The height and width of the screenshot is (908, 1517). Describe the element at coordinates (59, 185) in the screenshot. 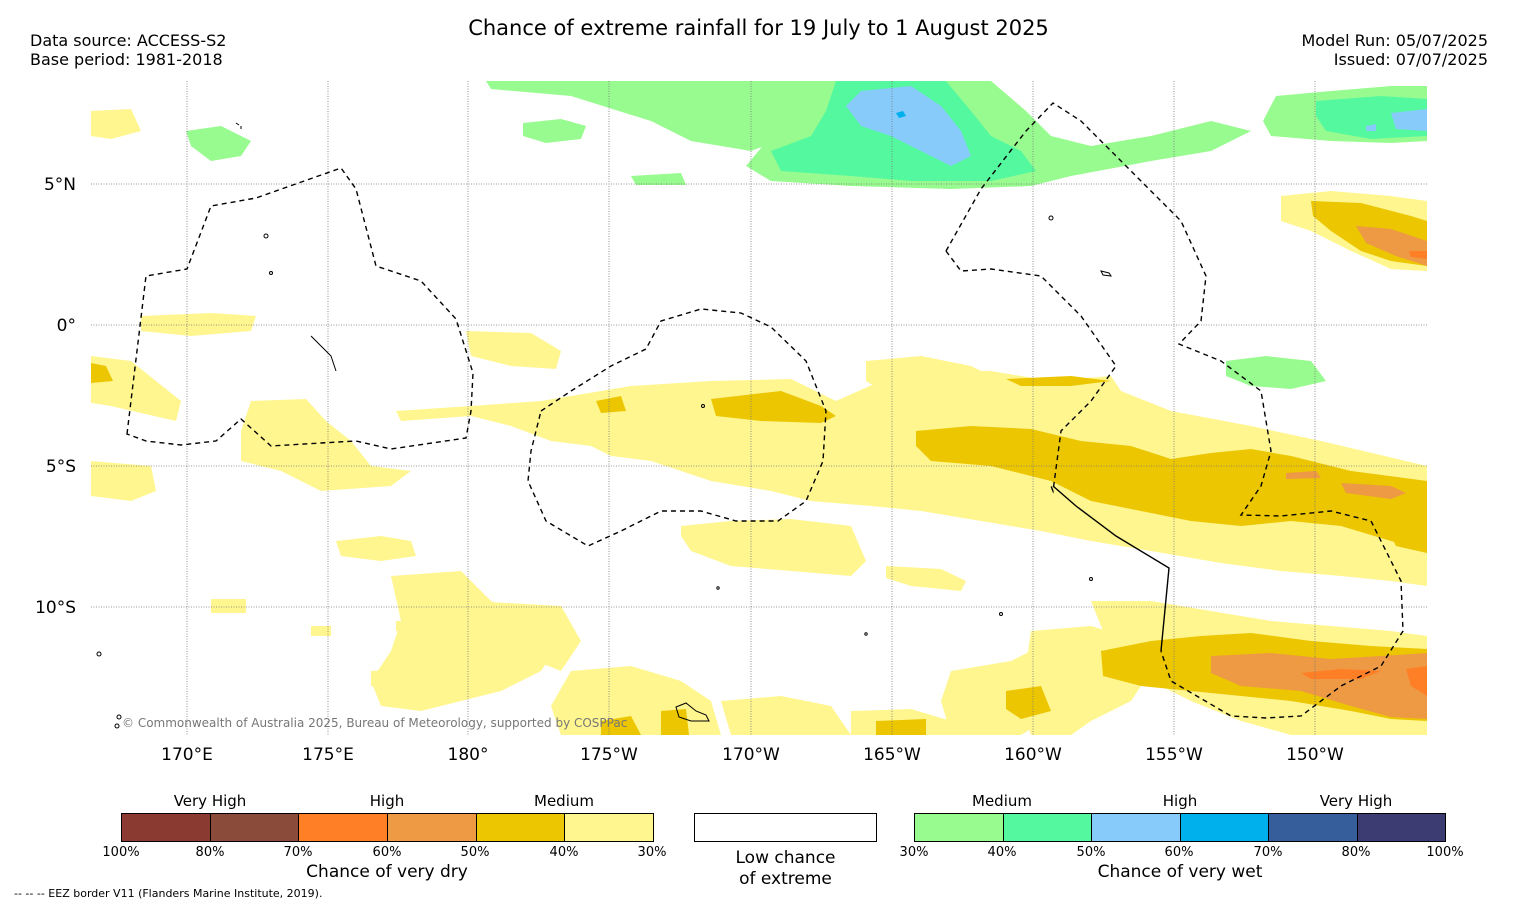

I see `lat-label-5n: 5°N` at that location.